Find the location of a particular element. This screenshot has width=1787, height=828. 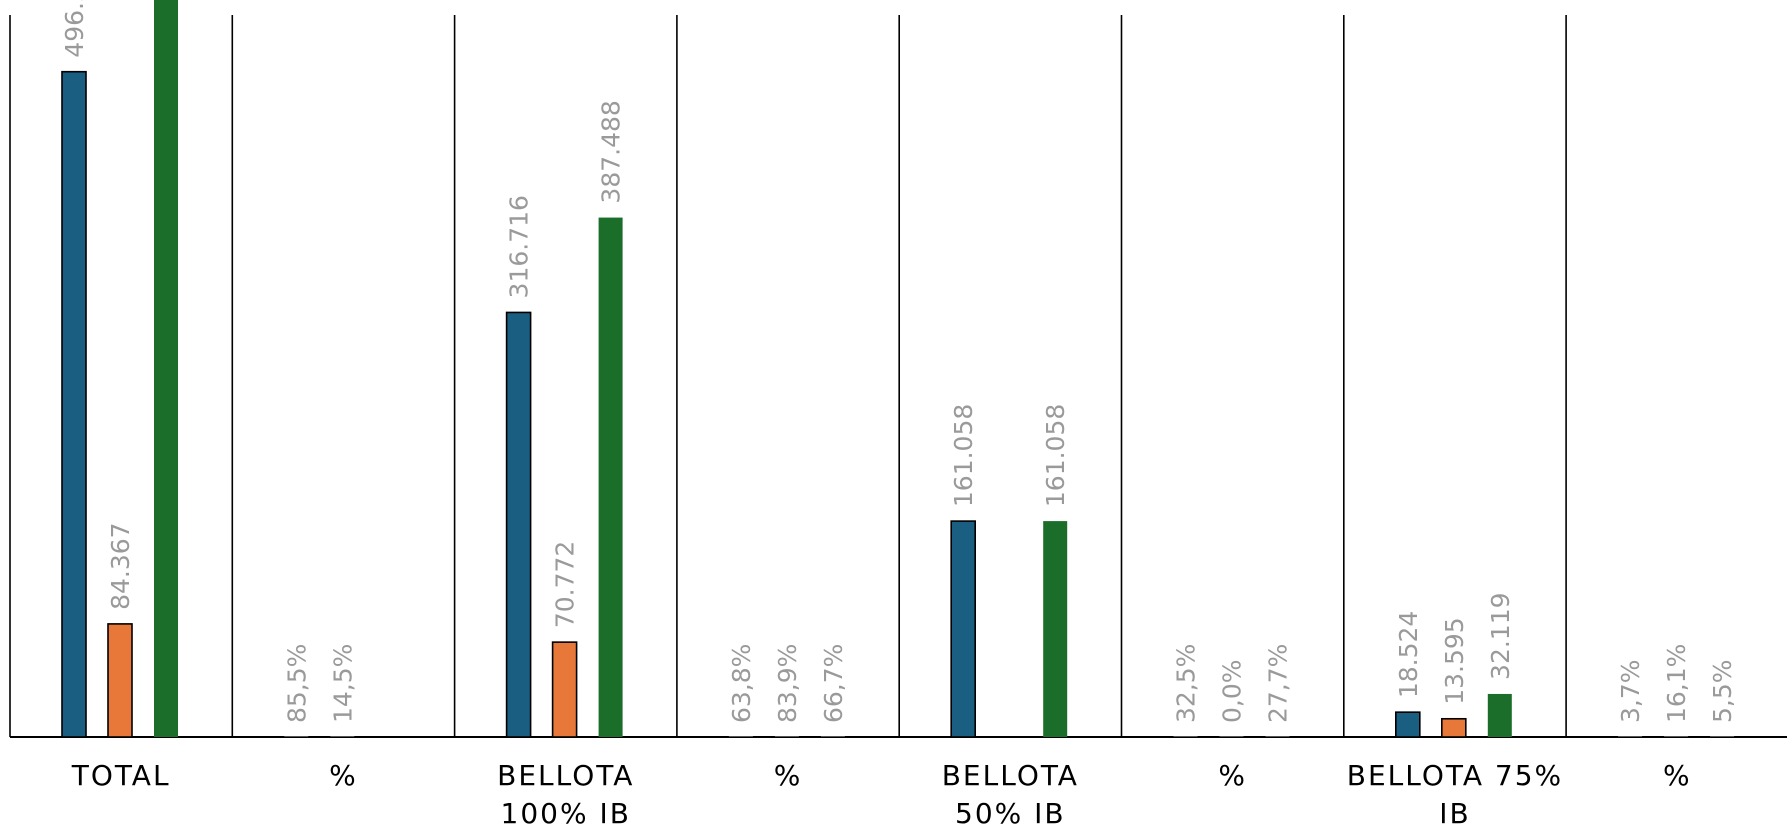

data-label: 13.595 is located at coordinates (1454, 660).